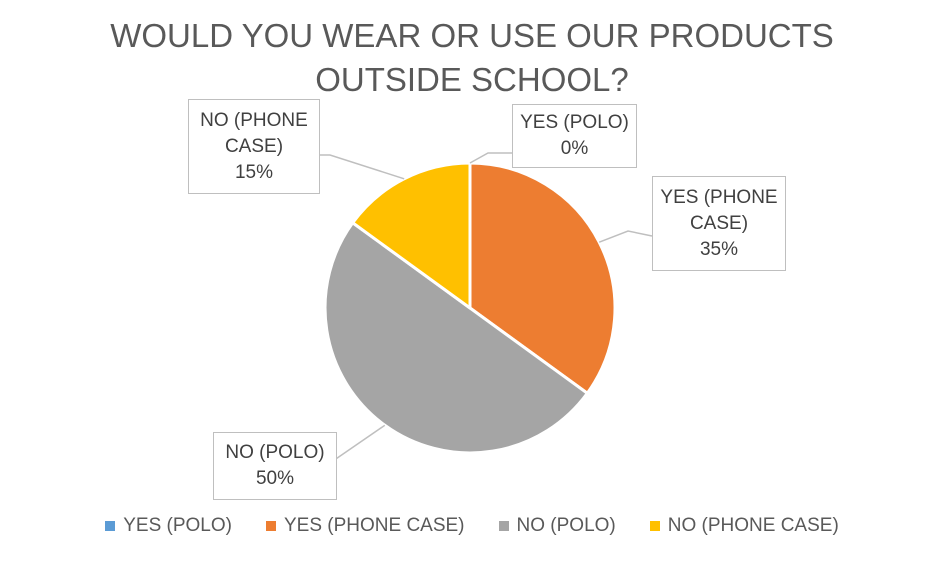 The height and width of the screenshot is (563, 944). Describe the element at coordinates (719, 249) in the screenshot. I see `data-label-value: 35%` at that location.